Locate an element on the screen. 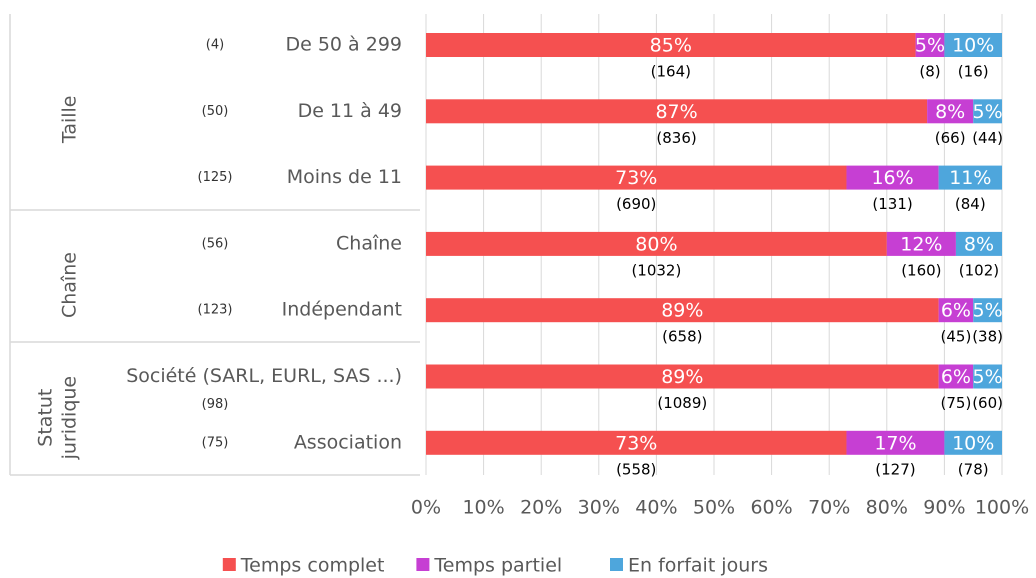  count-label: (1032) is located at coordinates (656, 270).